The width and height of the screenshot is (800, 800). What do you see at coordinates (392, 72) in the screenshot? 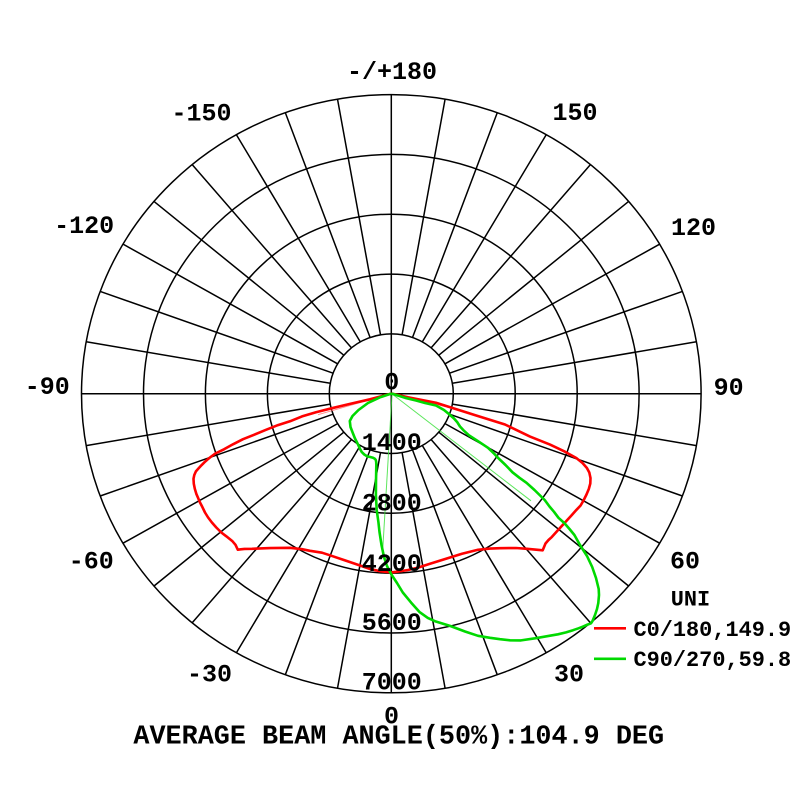
I see `svg-text: -/+180` at bounding box center [392, 72].